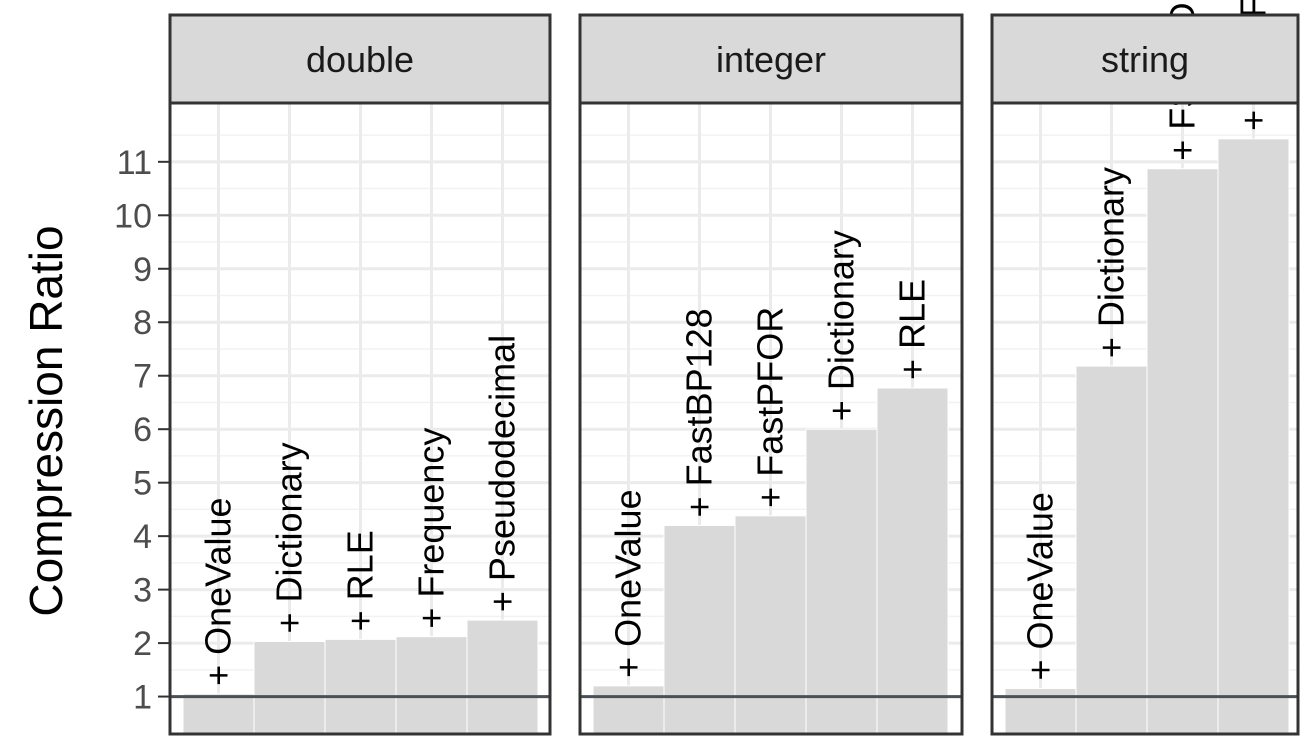  What do you see at coordinates (142, 591) in the screenshot?
I see `y-tick-label: 3` at bounding box center [142, 591].